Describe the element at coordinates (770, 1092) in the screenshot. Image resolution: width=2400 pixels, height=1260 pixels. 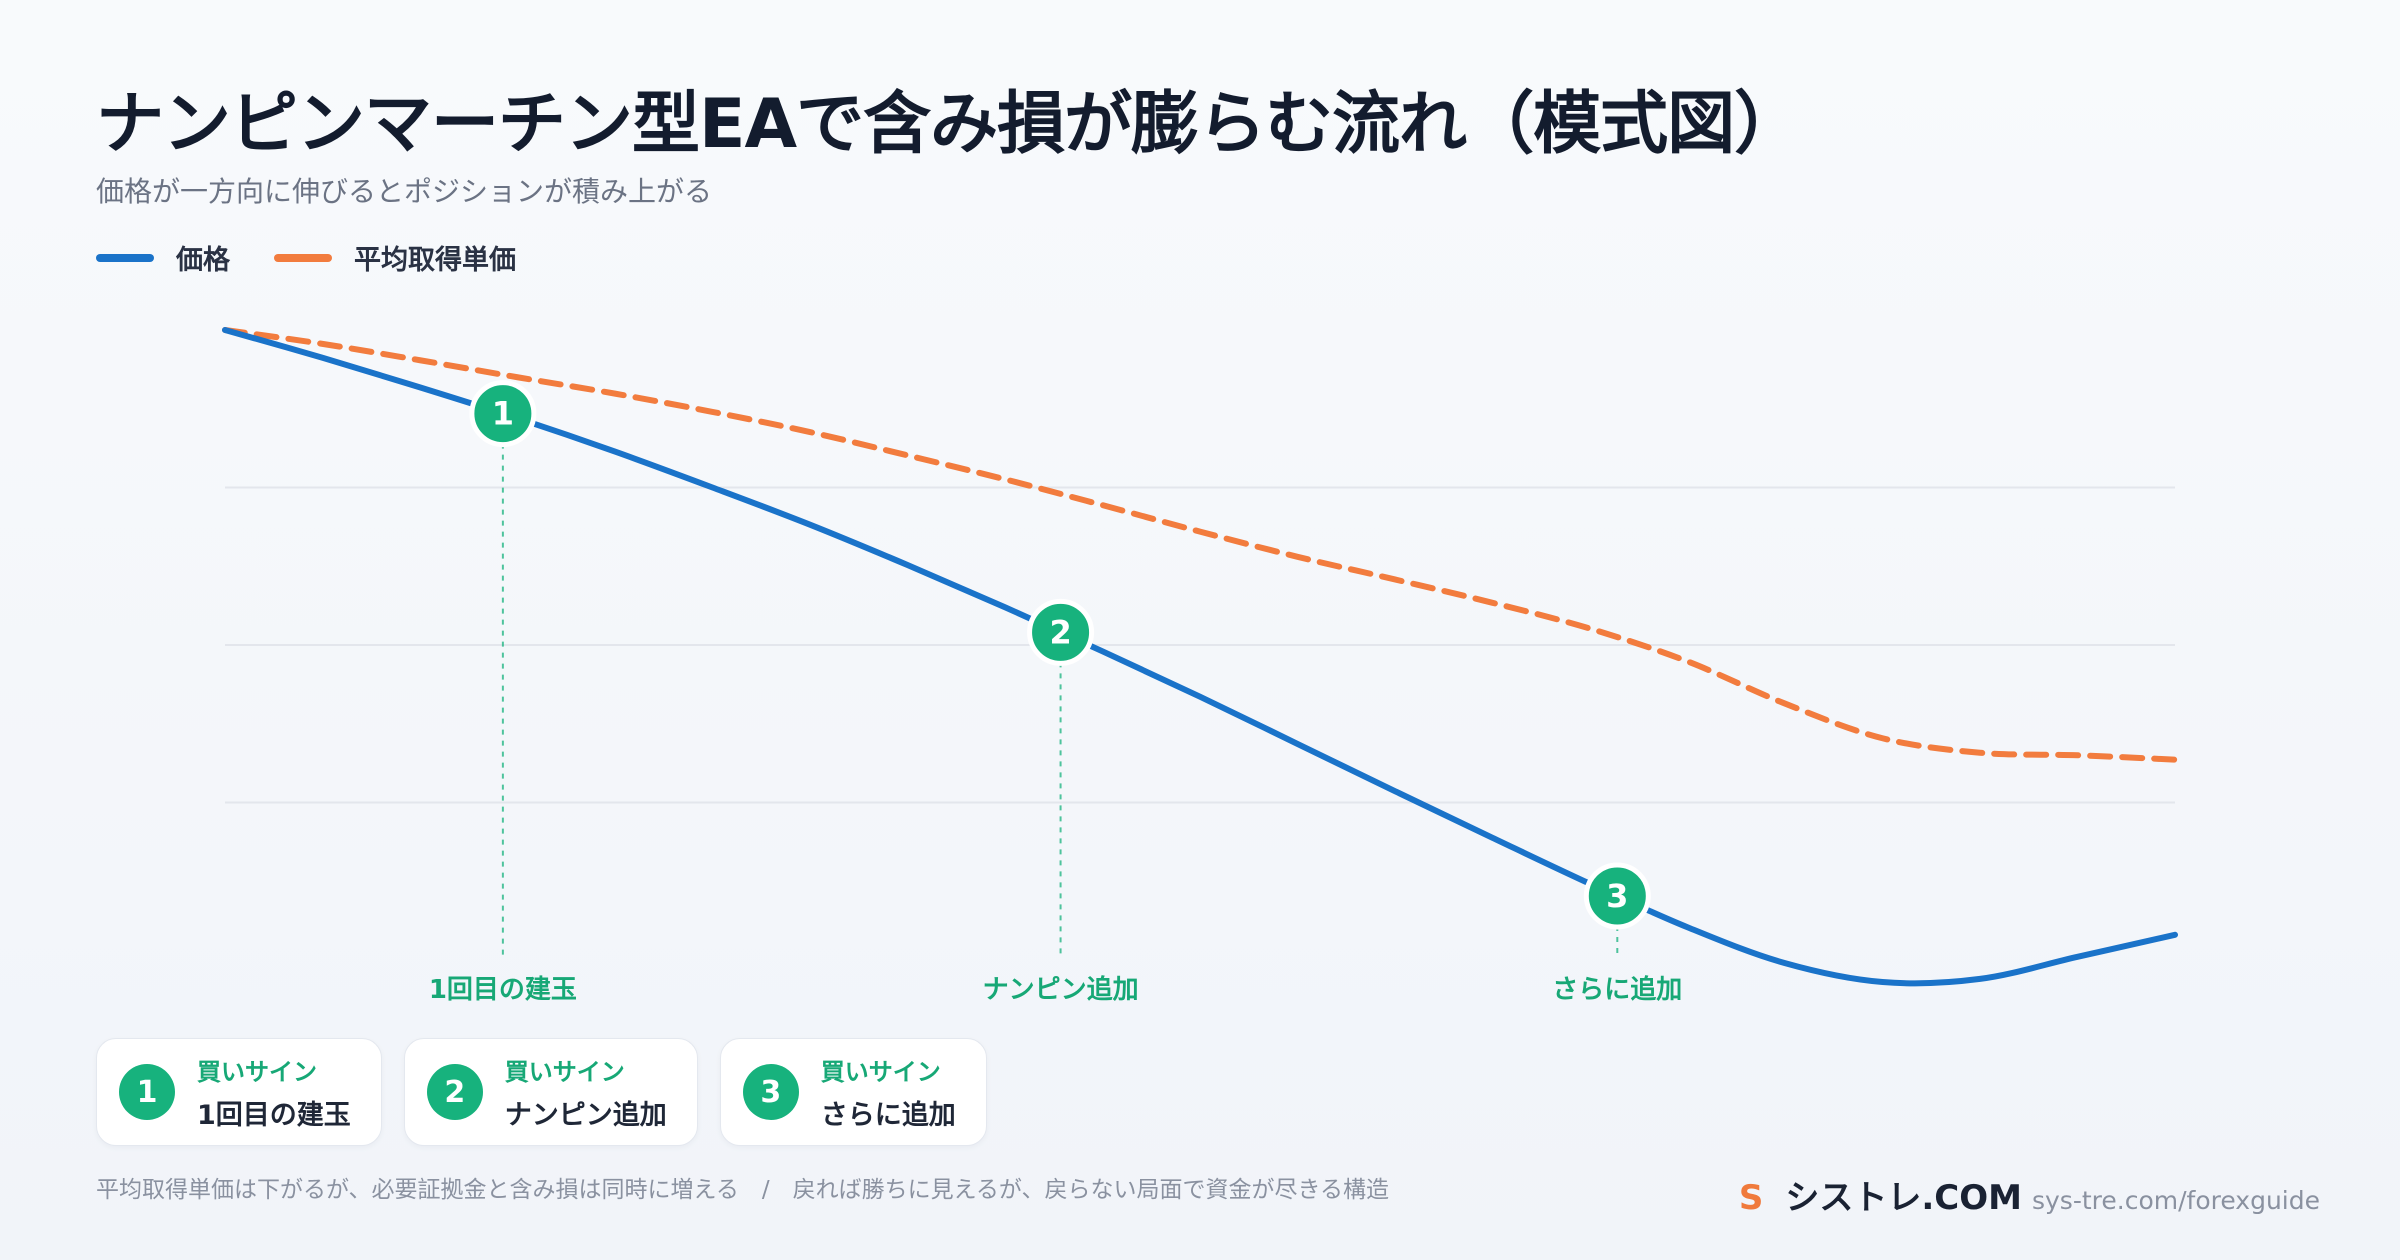
I see `signal-badge-3: 3` at that location.